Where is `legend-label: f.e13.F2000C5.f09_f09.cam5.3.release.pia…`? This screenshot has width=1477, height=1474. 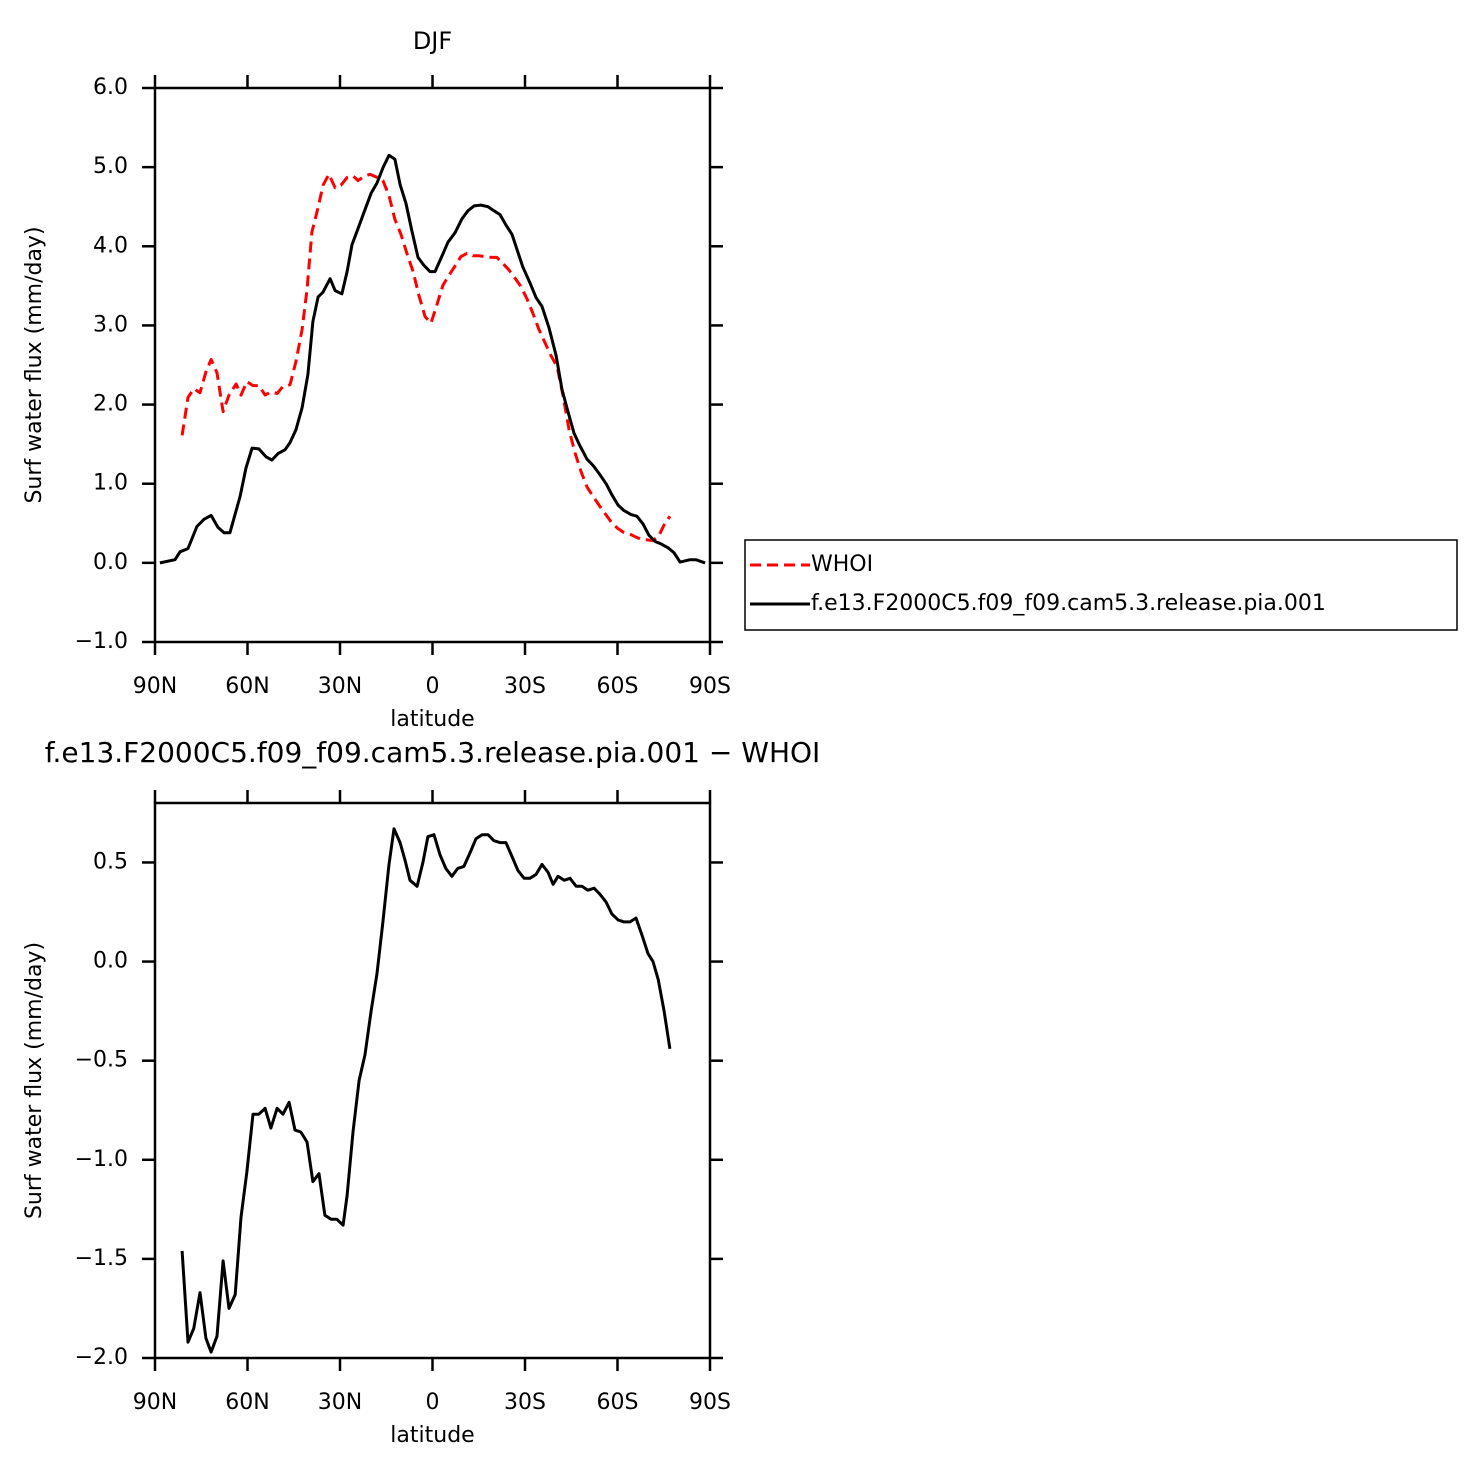 legend-label: f.e13.F2000C5.f09_f09.cam5.3.release.pia… is located at coordinates (1068, 603).